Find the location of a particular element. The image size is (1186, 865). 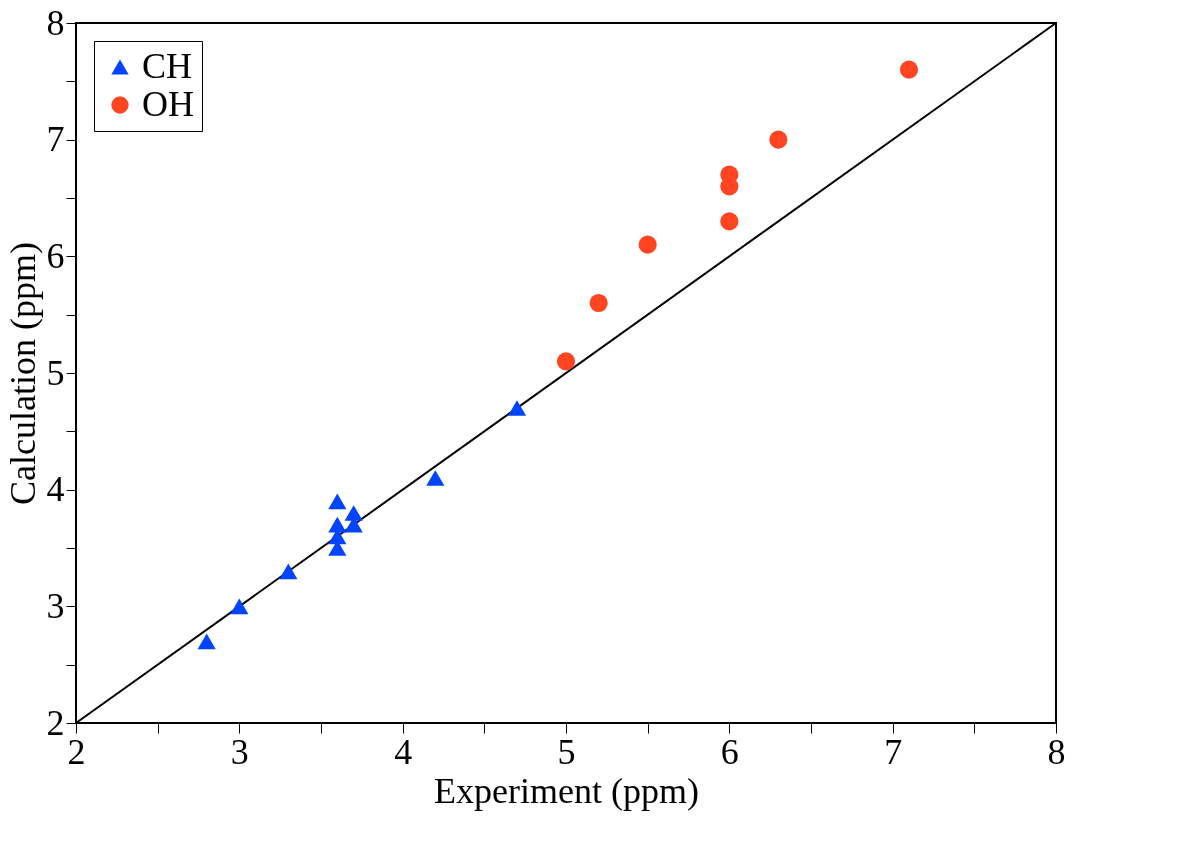

x-tick-label: 7 is located at coordinates (893, 751).